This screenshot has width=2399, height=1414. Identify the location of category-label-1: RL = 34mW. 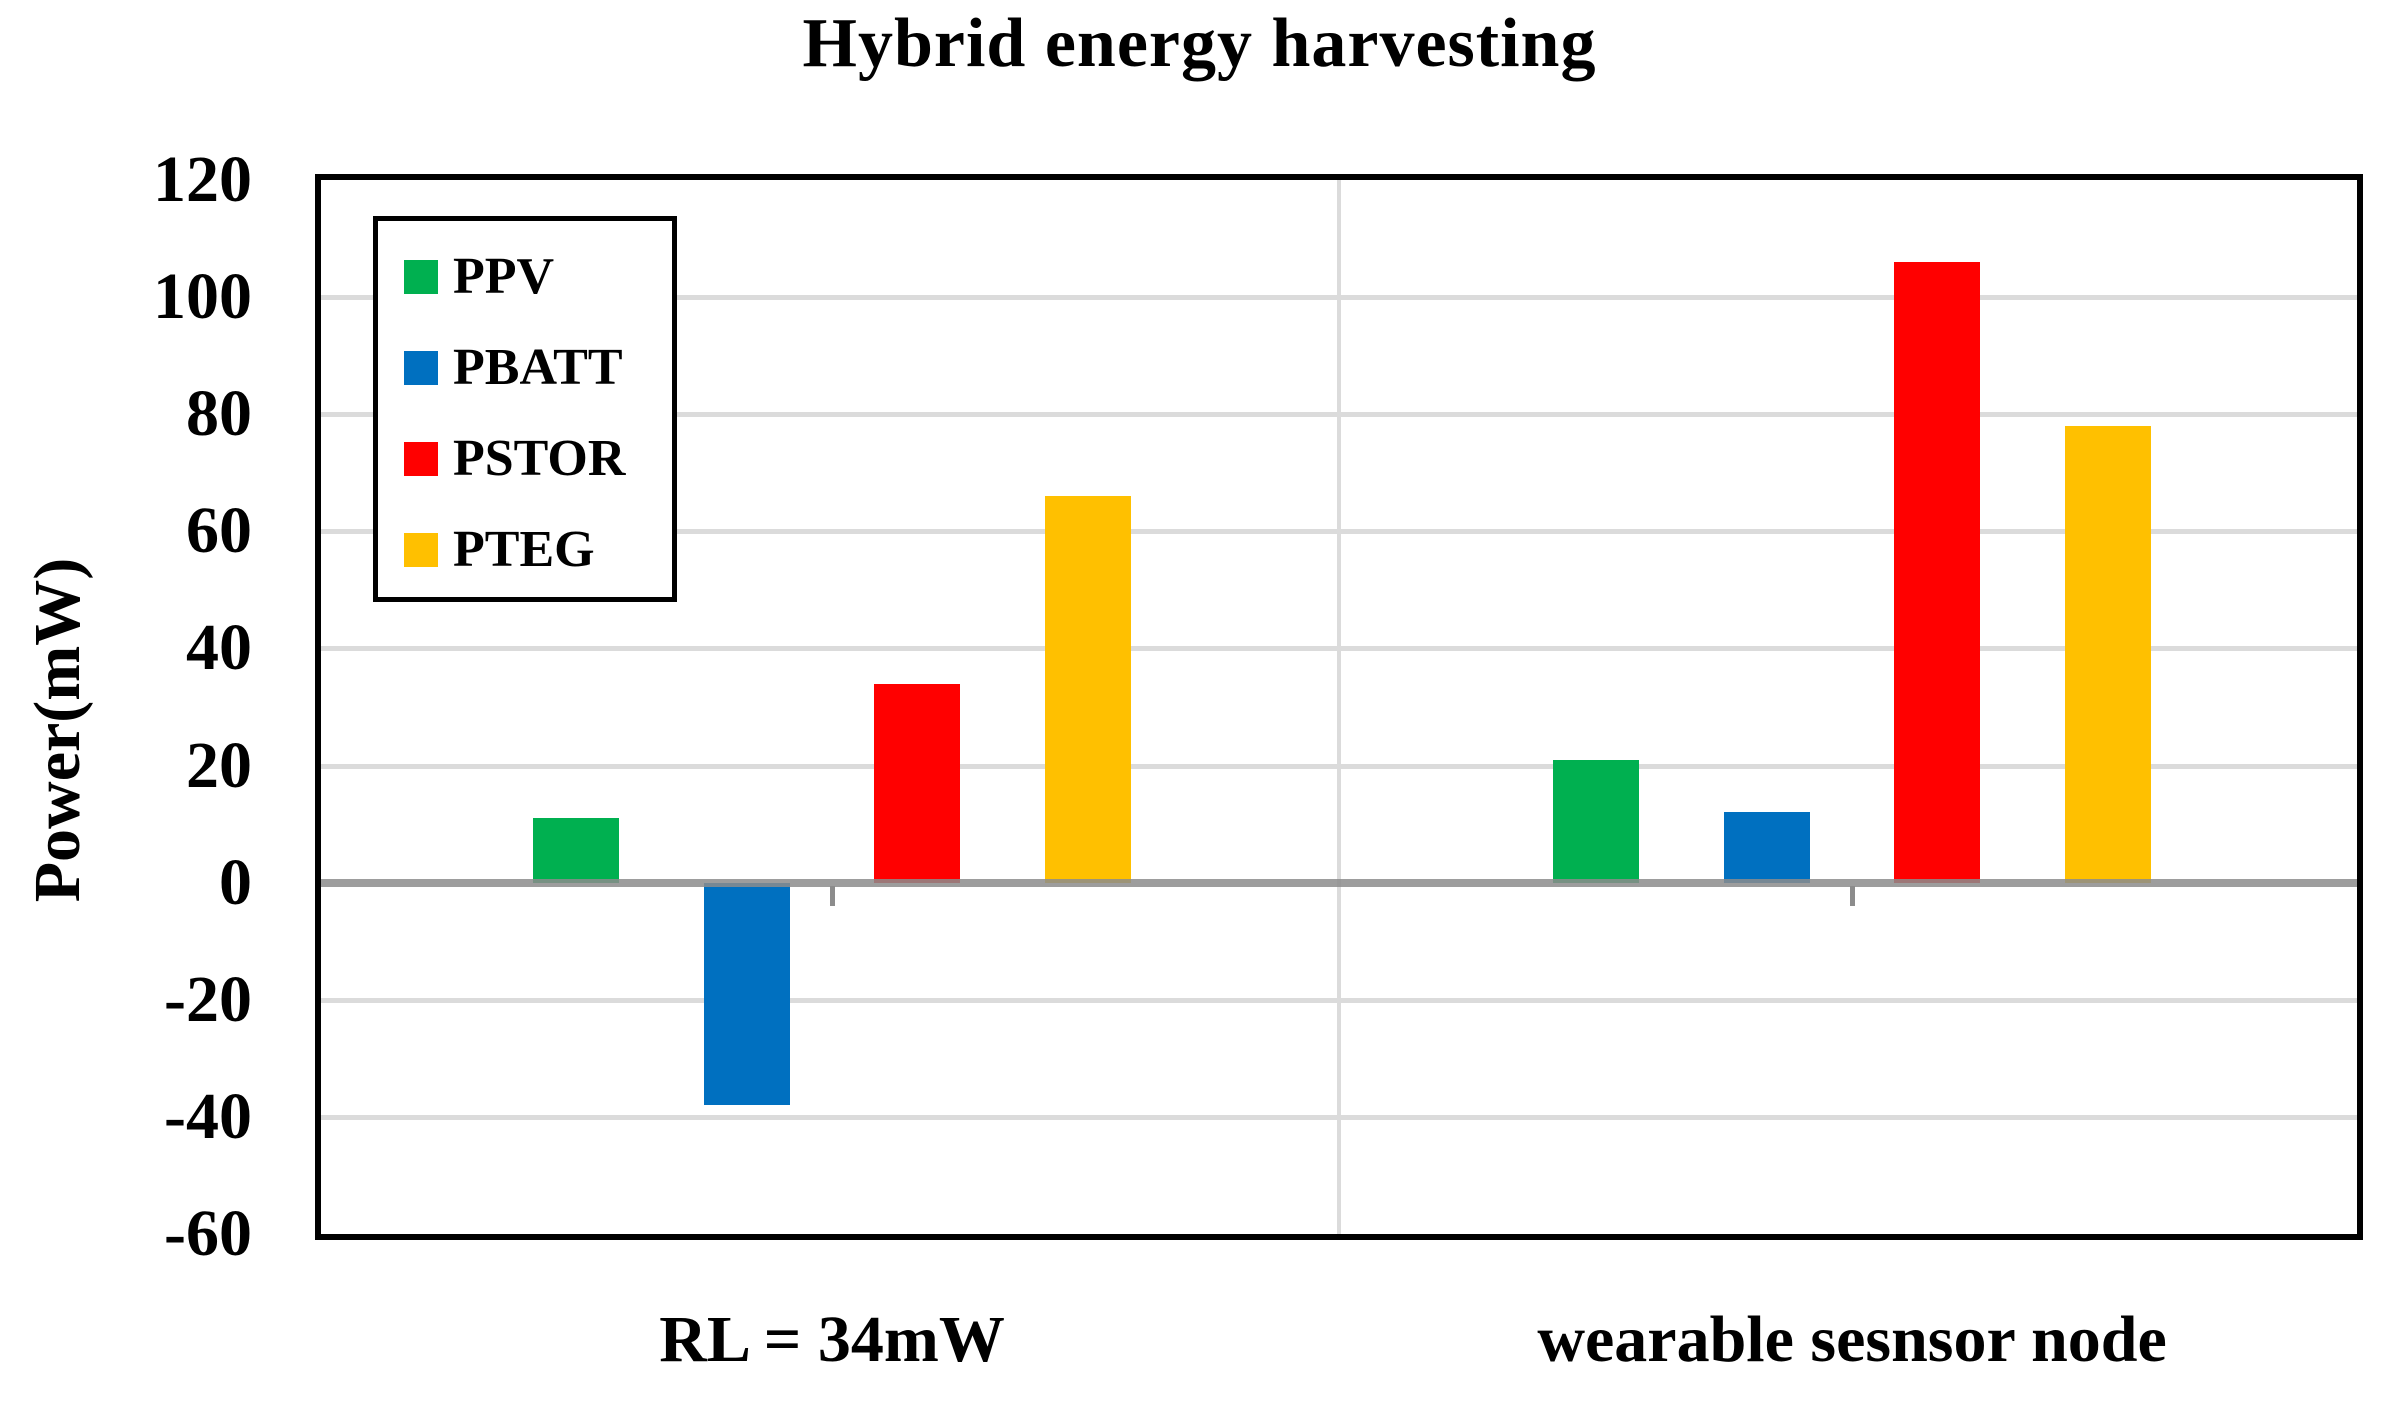
(832, 1339).